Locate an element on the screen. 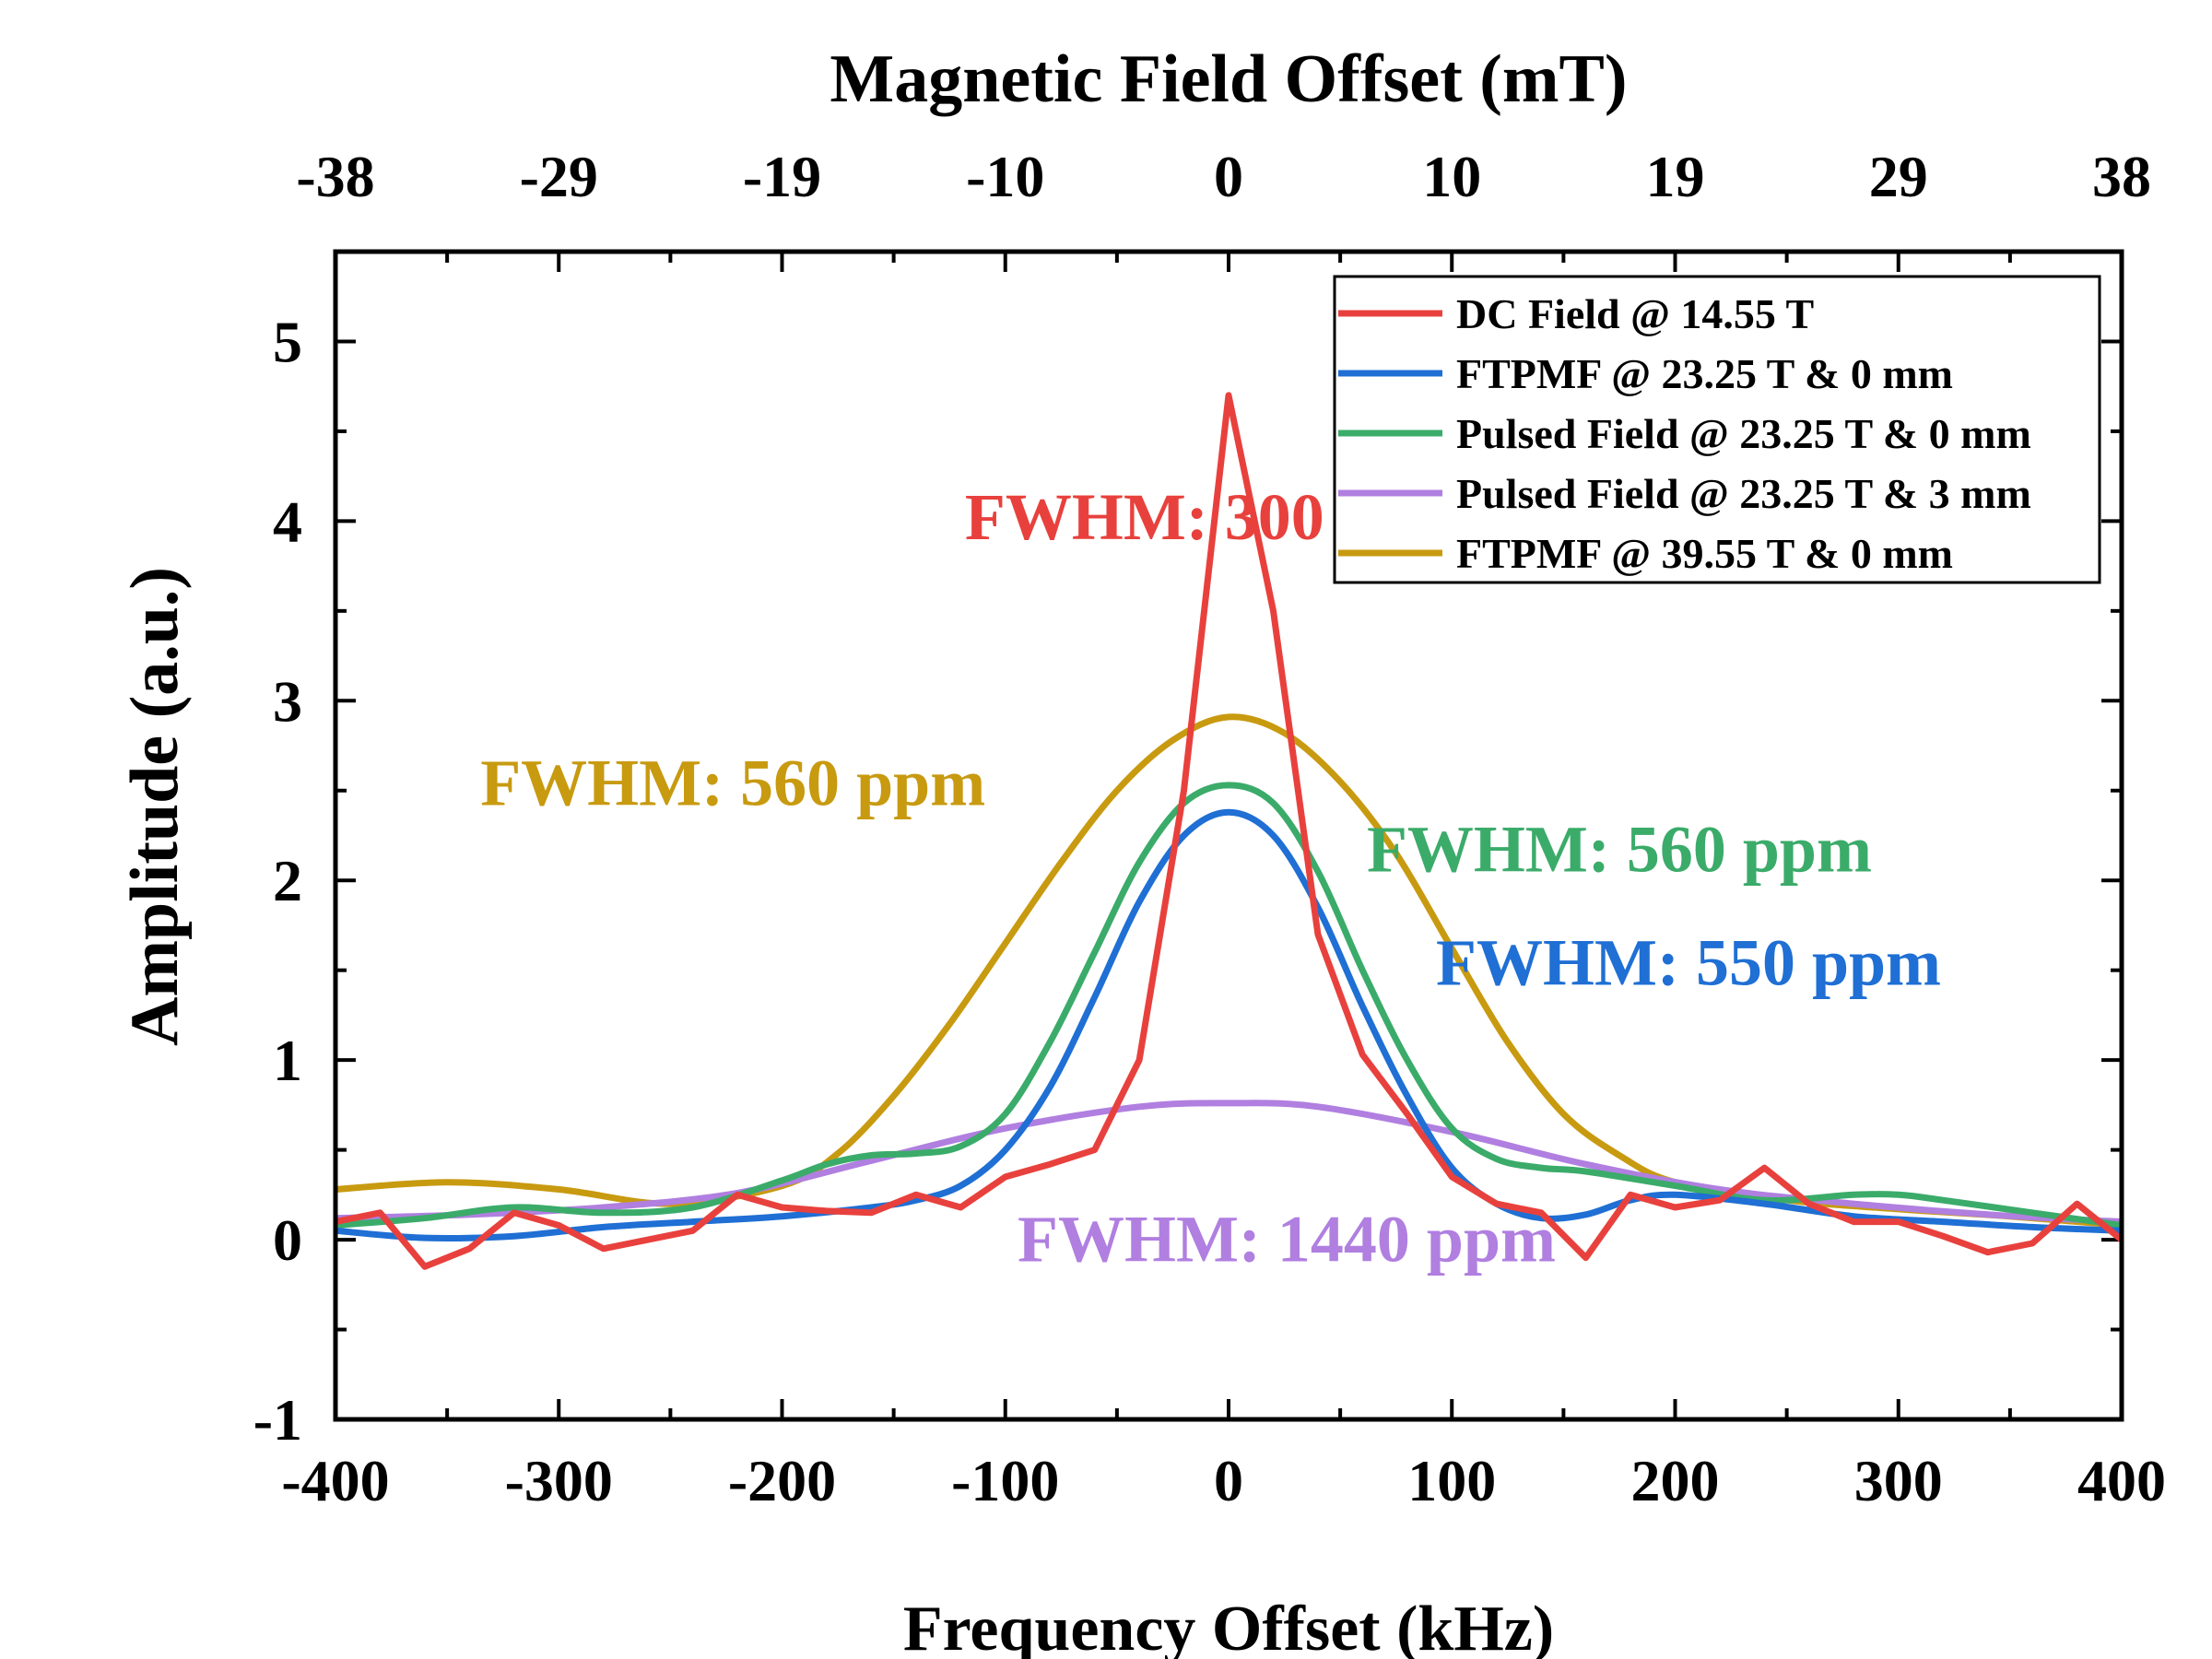  x2-tick-label: -29 is located at coordinates (559, 176).